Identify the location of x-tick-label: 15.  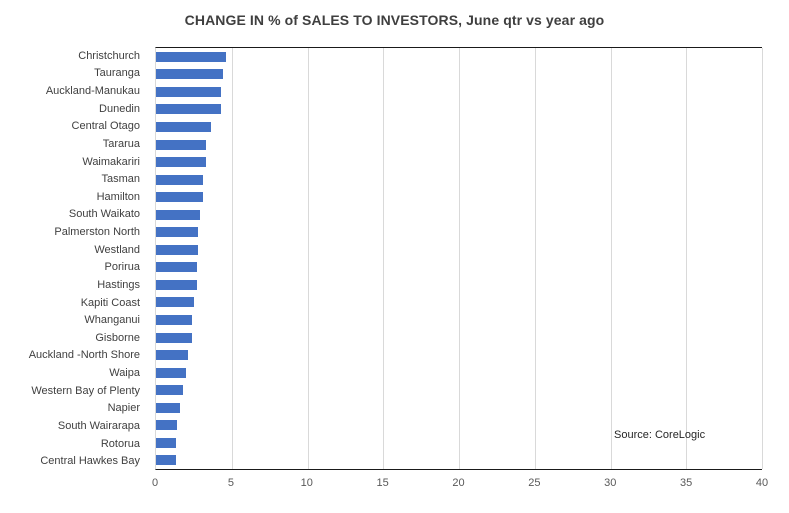
(382, 483).